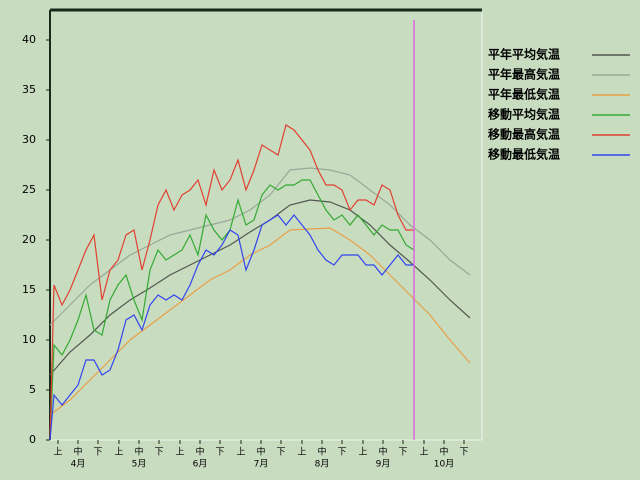 This screenshot has width=640, height=480. What do you see at coordinates (524, 154) in the screenshot?
I see `legend-label: 移動最低気温` at bounding box center [524, 154].